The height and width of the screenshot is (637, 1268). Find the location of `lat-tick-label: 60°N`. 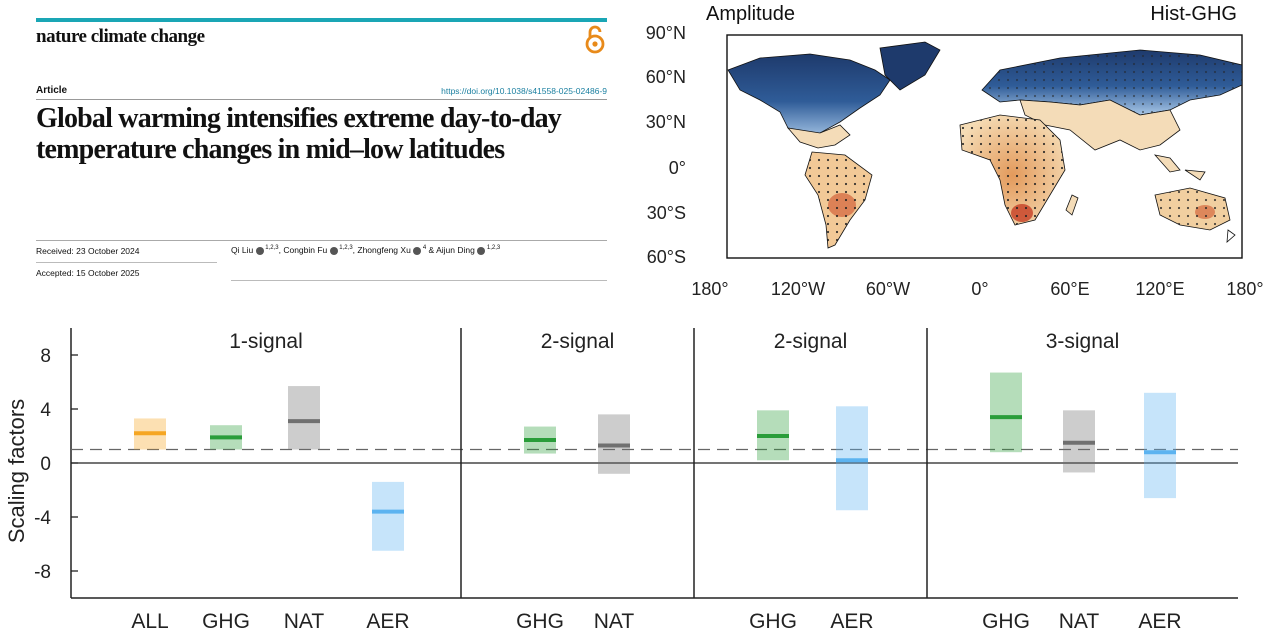

lat-tick-label: 60°N is located at coordinates (665, 77).